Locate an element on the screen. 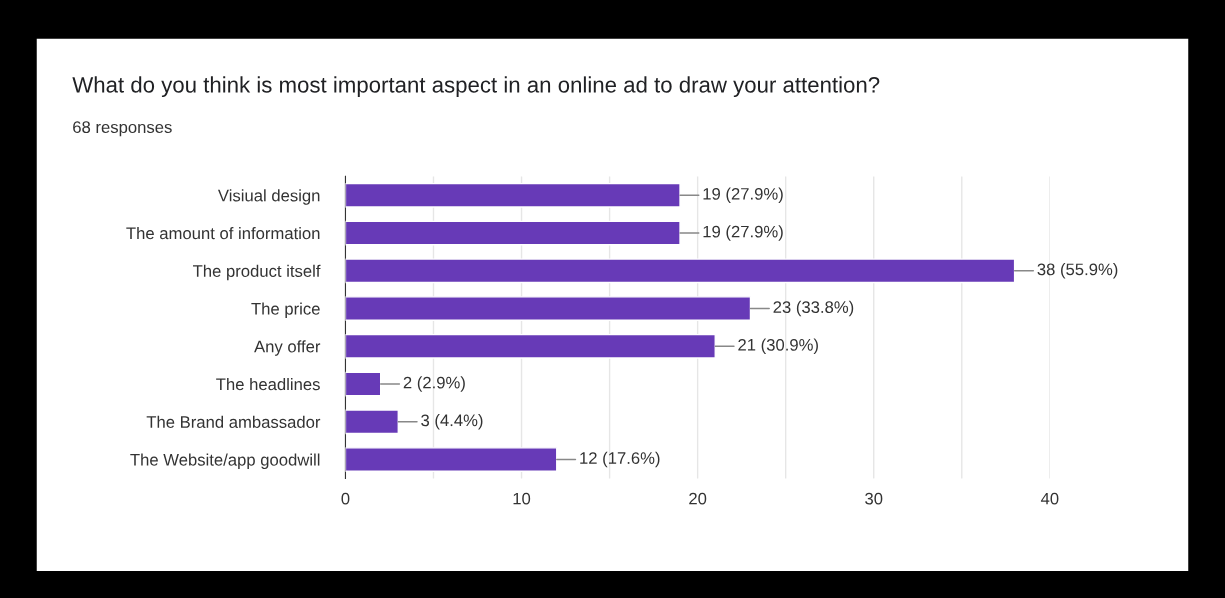 The image size is (1225, 598). data-label: 2 (2.9%) is located at coordinates (434, 384).